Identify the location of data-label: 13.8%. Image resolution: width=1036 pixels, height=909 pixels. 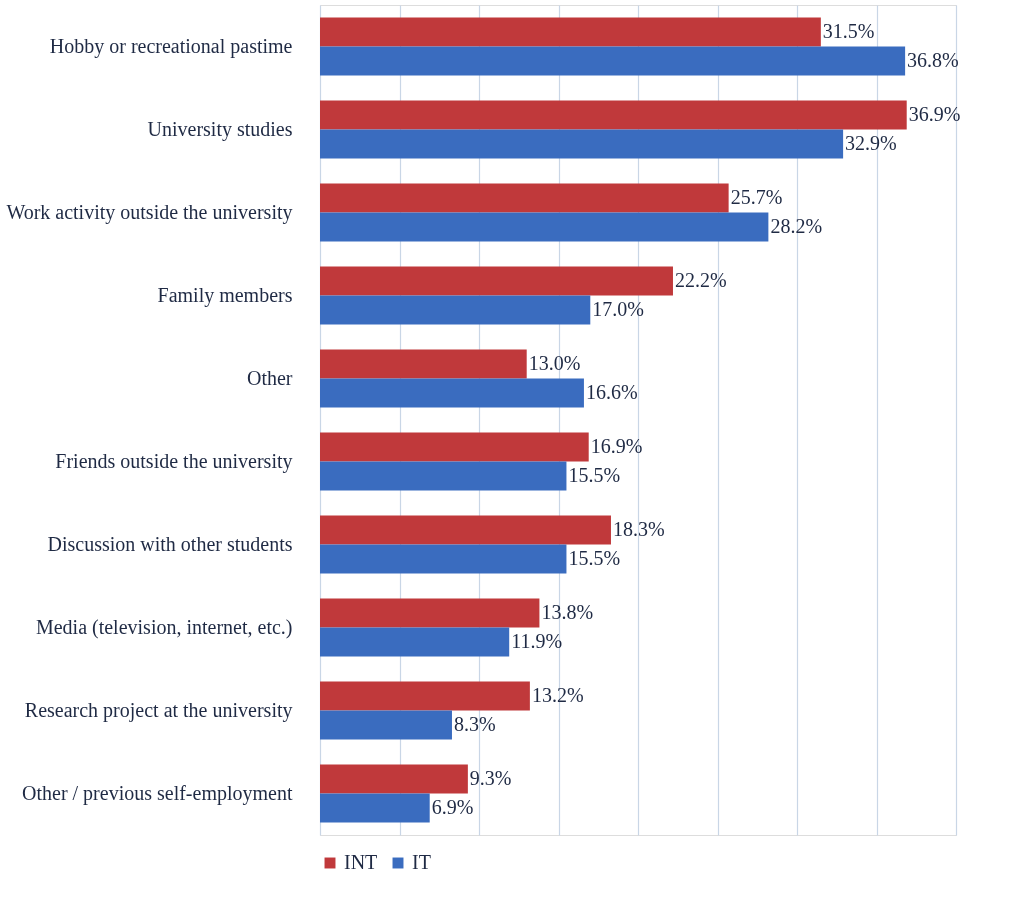
(567, 611).